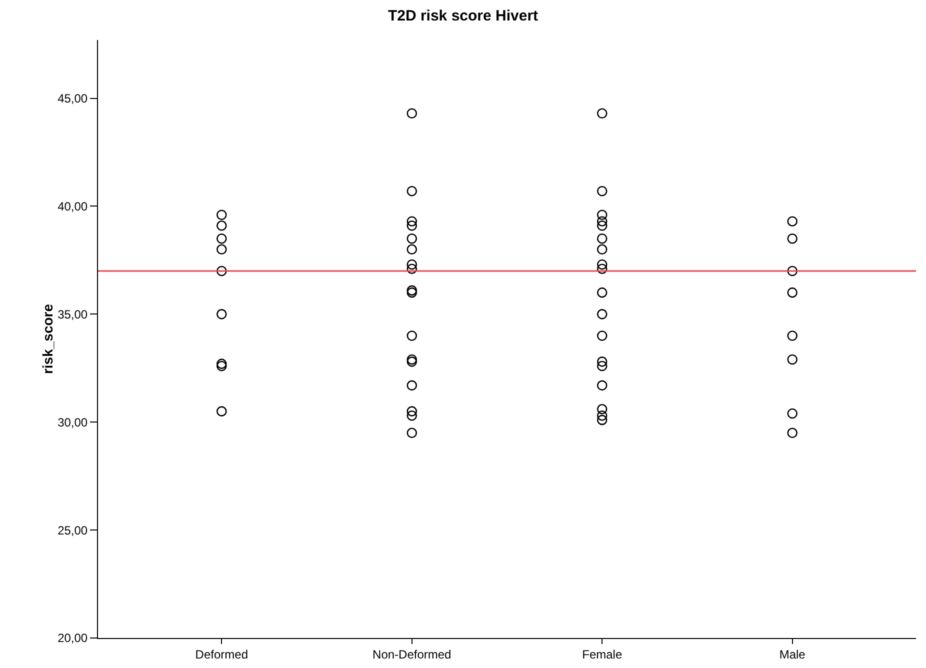 Image resolution: width=926 pixels, height=668 pixels. Describe the element at coordinates (792, 654) in the screenshot. I see `x-tick-label: Male` at that location.